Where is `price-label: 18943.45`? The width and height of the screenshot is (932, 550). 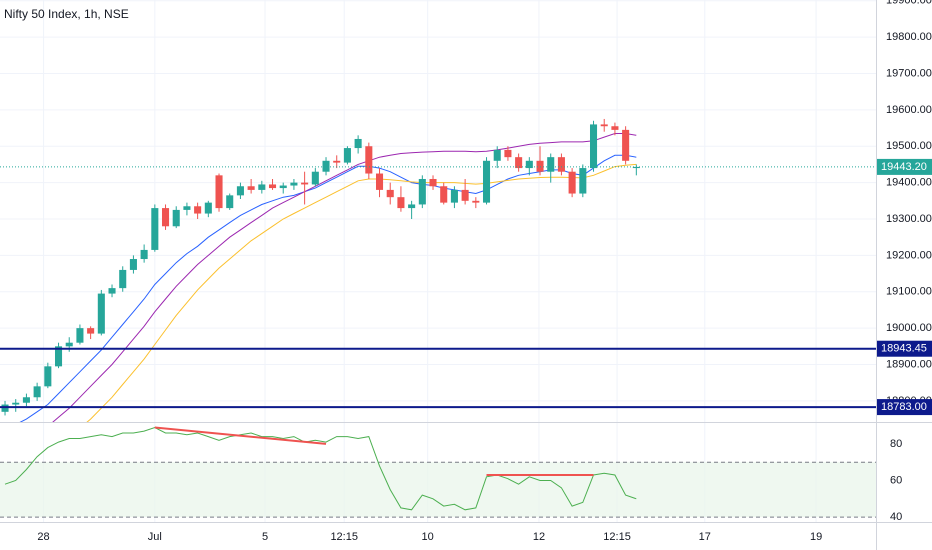 price-label: 18943.45 is located at coordinates (904, 349).